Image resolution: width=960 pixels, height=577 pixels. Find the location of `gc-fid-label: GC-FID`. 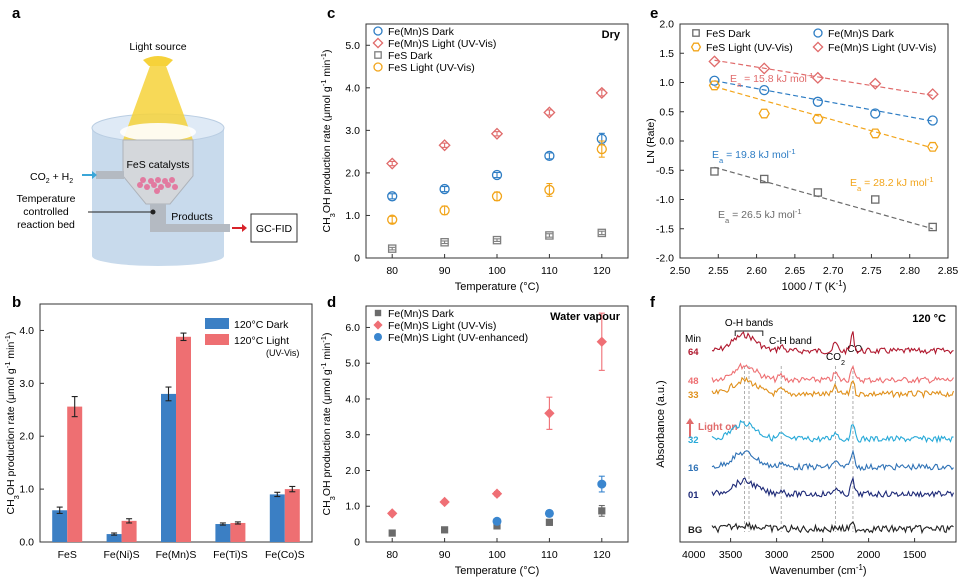

gc-fid-label: GC-FID is located at coordinates (274, 229).